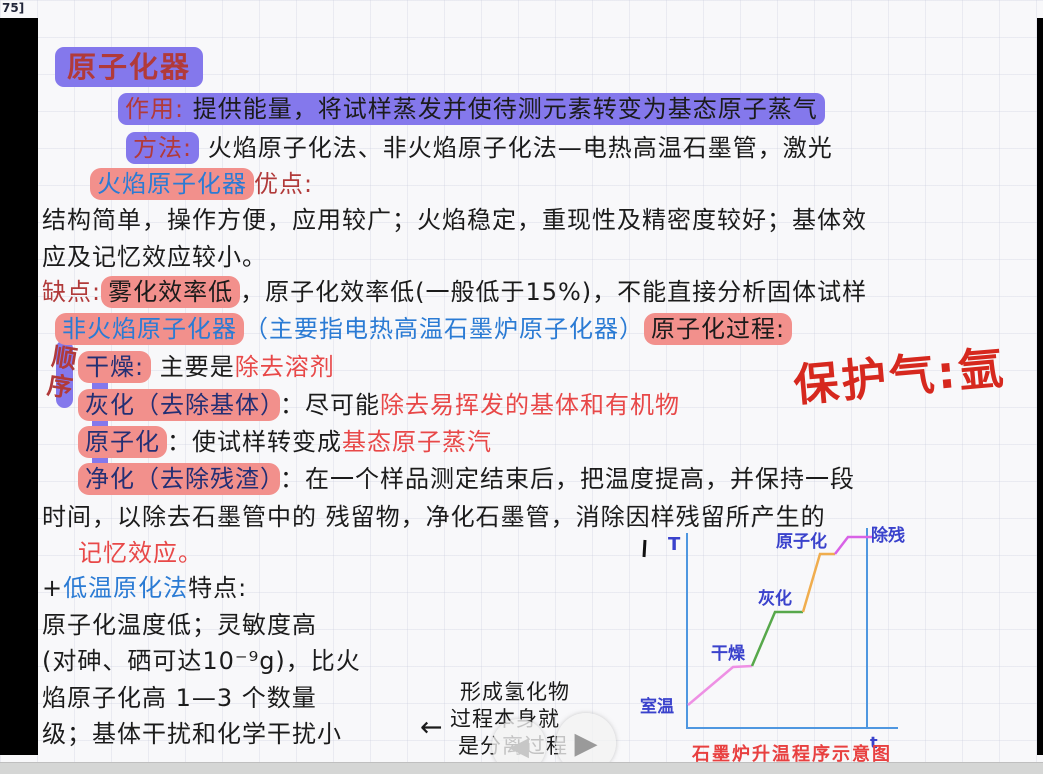 The height and width of the screenshot is (774, 1043). I want to click on note-line: 灰化（去除基体） ：尽可能除去易挥发的基体和有机物, so click(379, 405).